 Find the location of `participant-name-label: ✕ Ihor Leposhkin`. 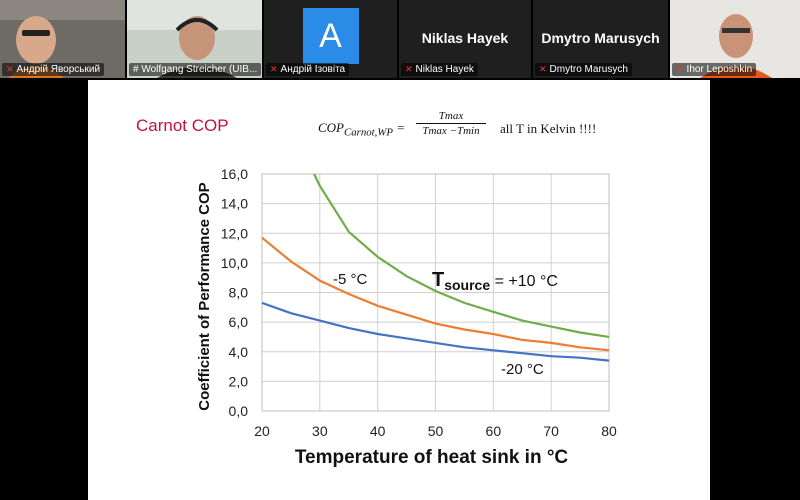

participant-name-label: ✕ Ihor Leposhkin is located at coordinates (714, 69).